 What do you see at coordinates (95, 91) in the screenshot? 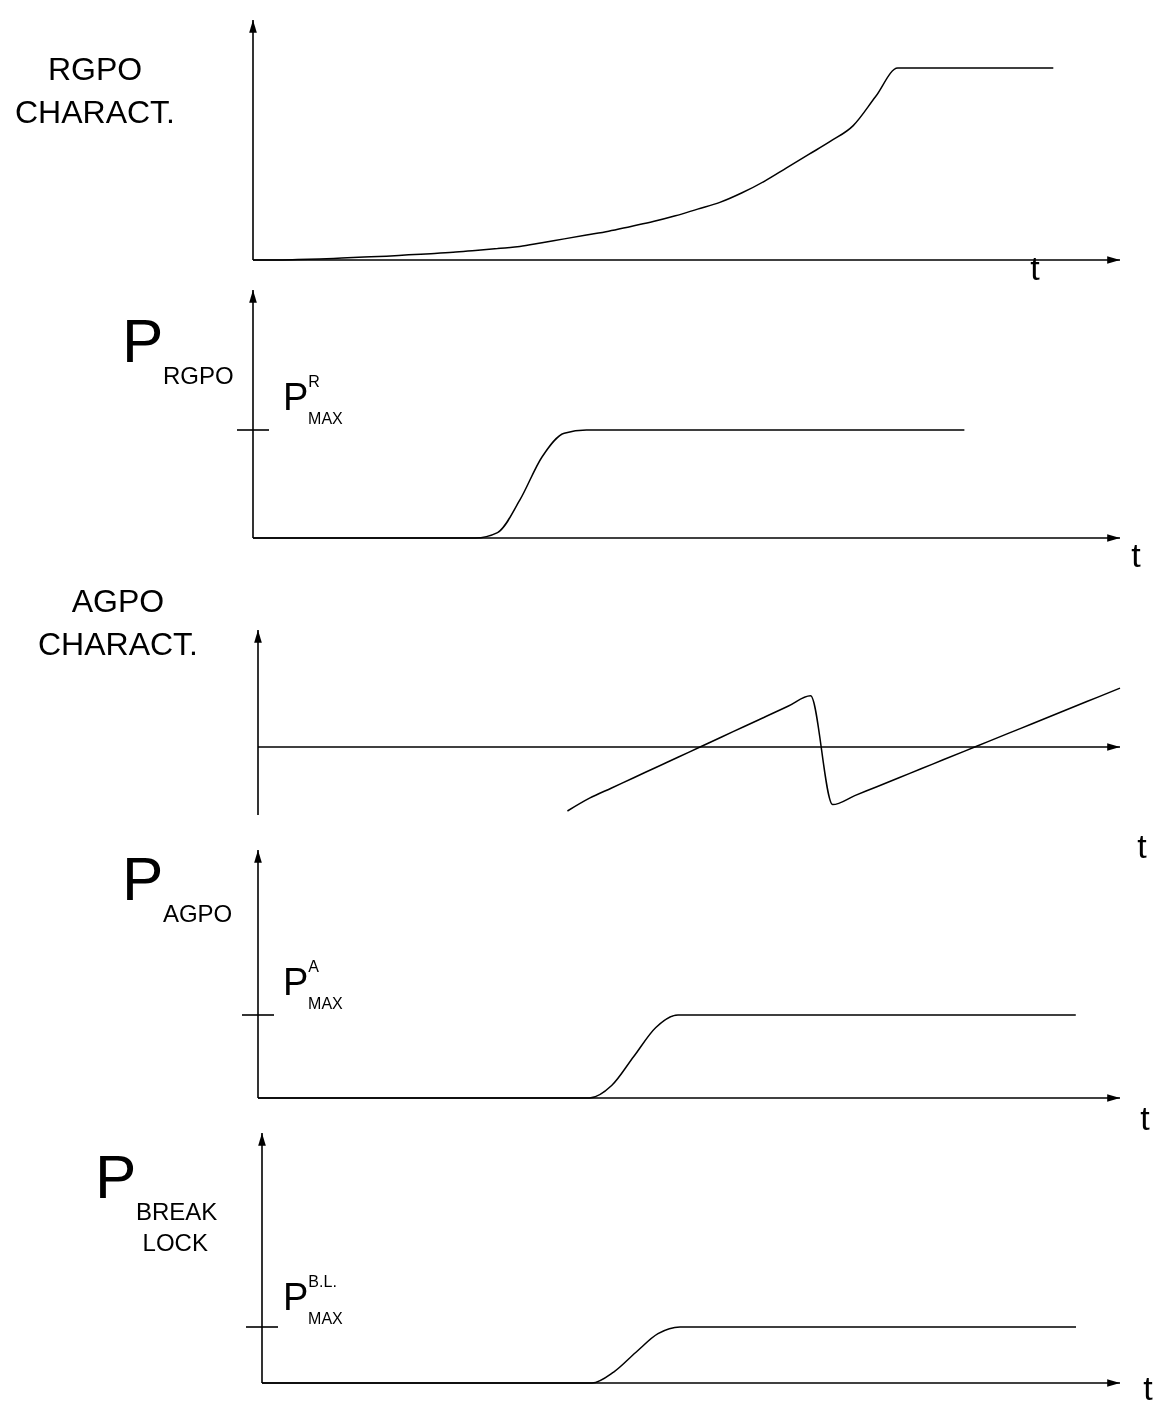
I see `y-axis-title: RGPO CHARACT.` at bounding box center [95, 91].